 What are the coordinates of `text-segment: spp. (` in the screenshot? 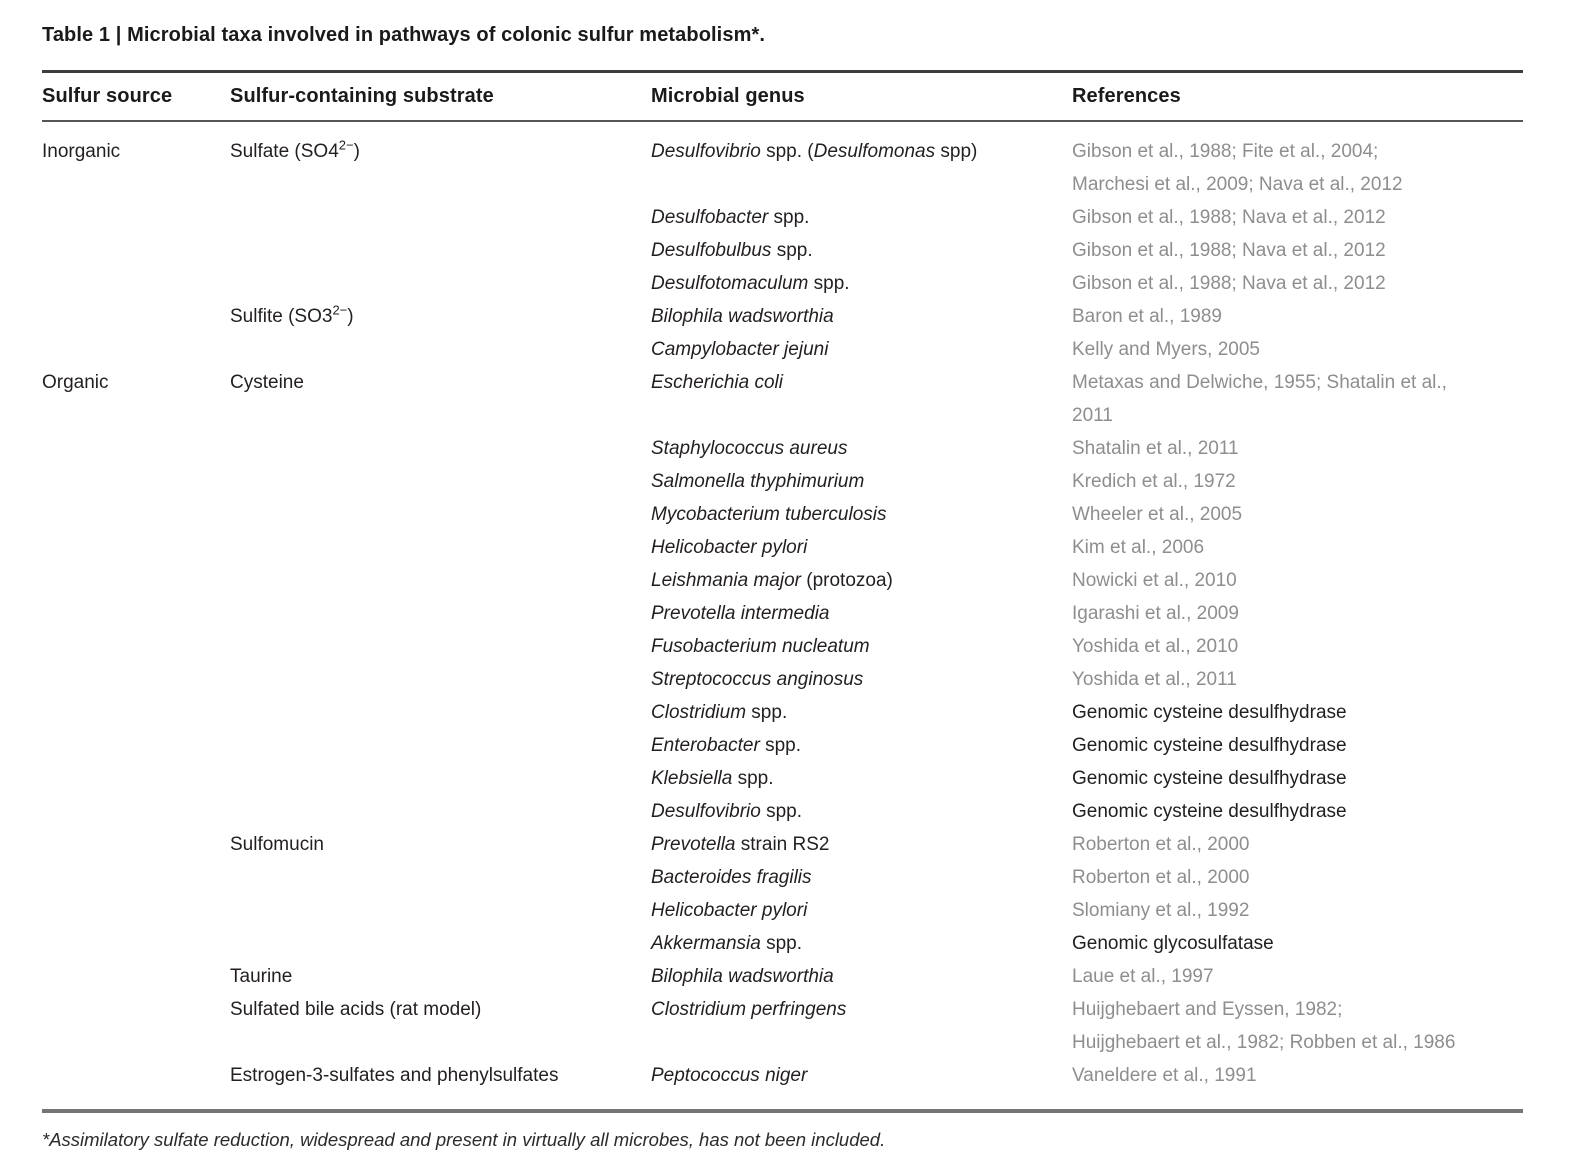 It's located at (787, 151).